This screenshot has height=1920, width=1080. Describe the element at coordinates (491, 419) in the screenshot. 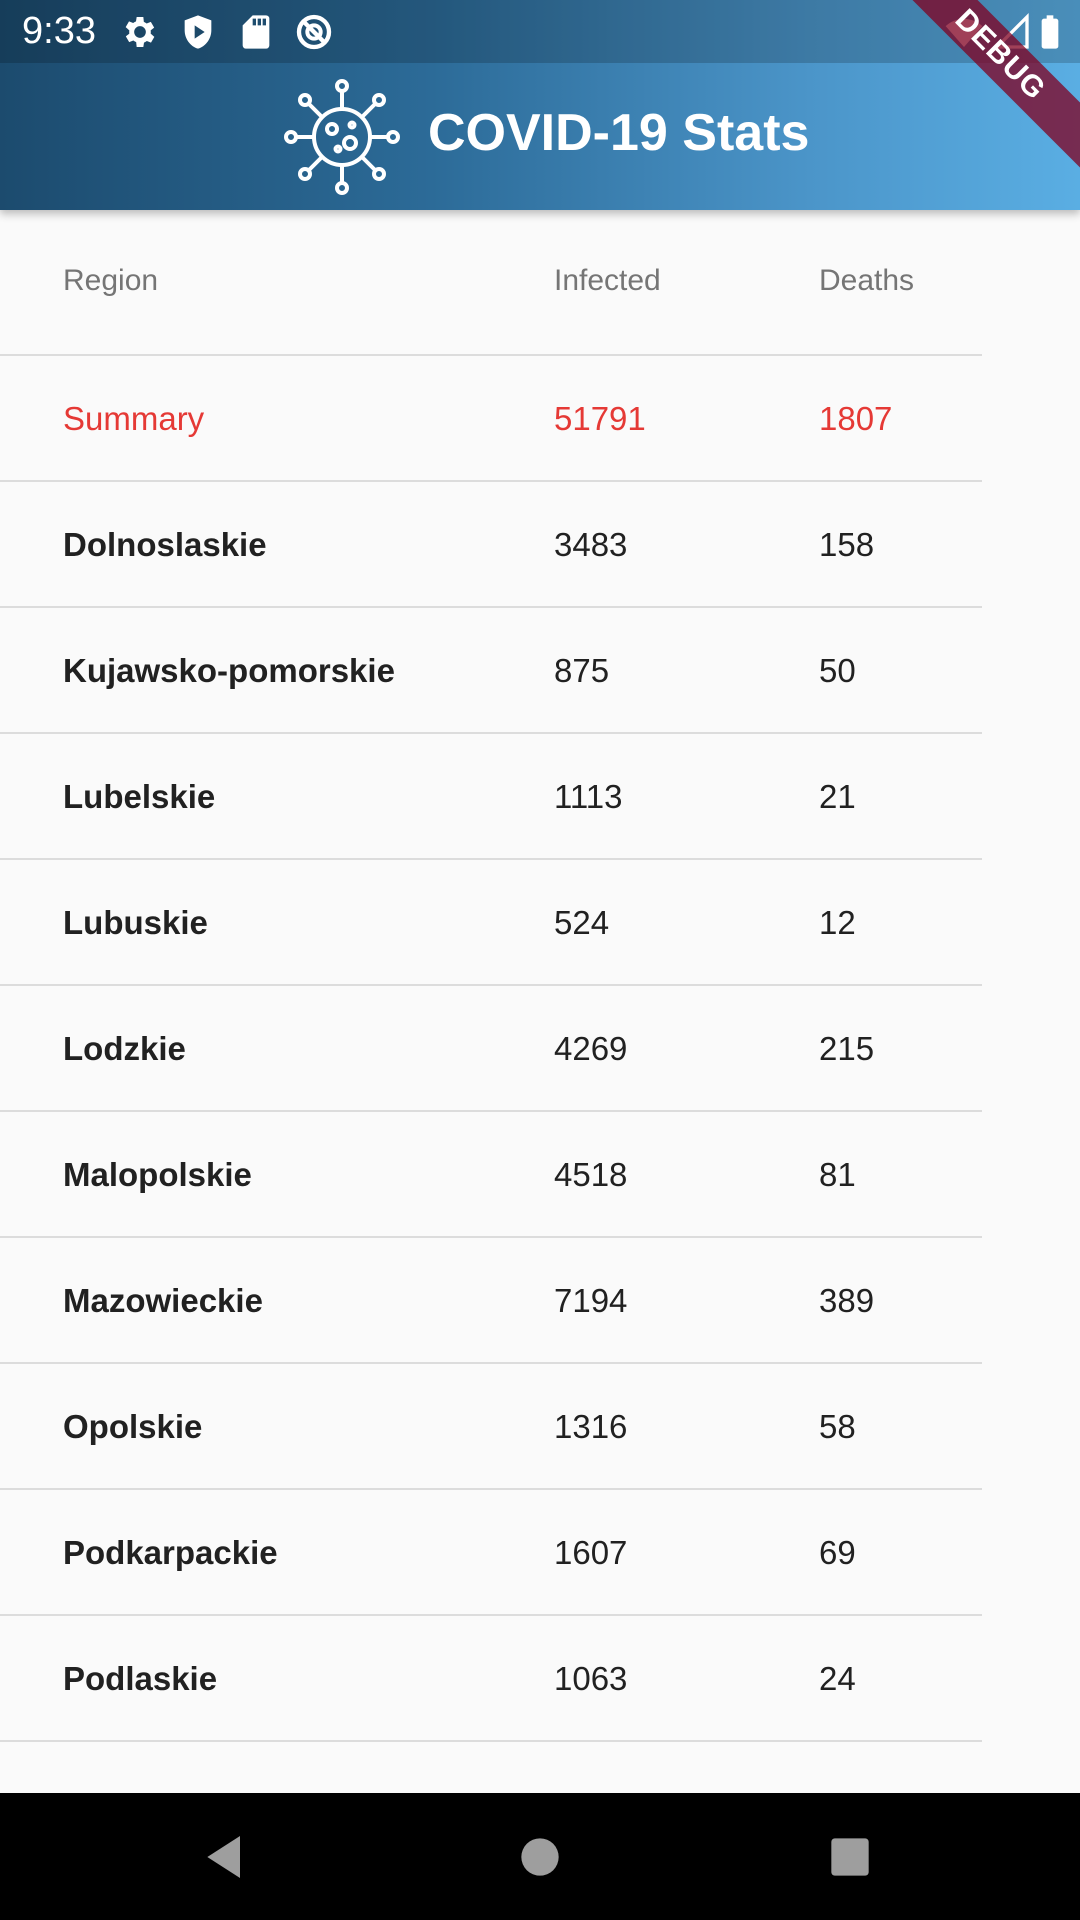

I see `summary-row: Summary 51791 1807` at that location.